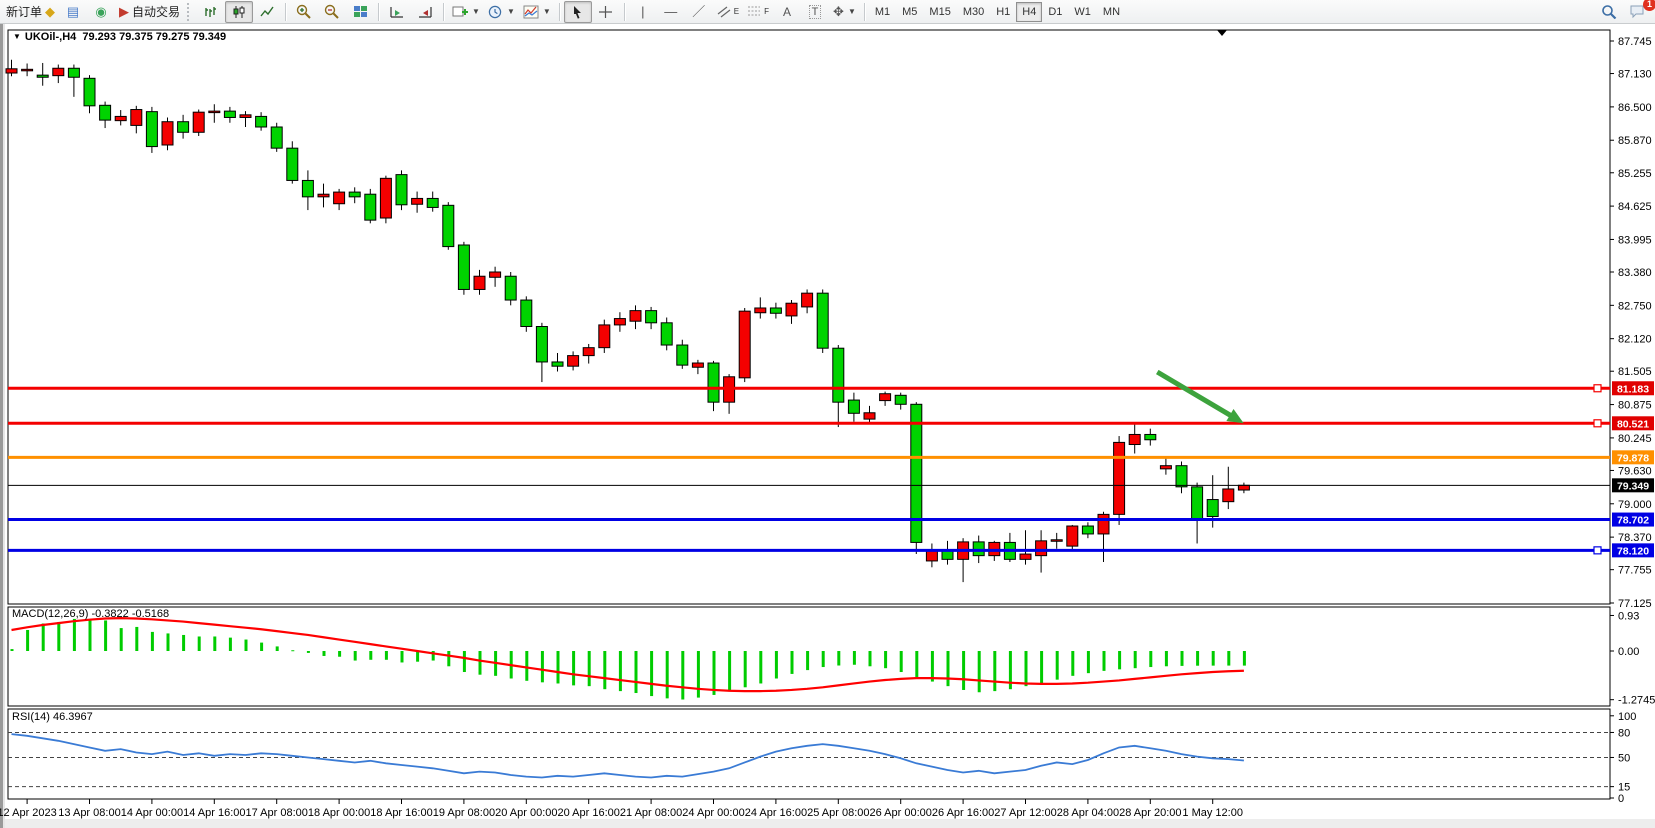  What do you see at coordinates (1194, 394) in the screenshot?
I see `trend-arrow` at bounding box center [1194, 394].